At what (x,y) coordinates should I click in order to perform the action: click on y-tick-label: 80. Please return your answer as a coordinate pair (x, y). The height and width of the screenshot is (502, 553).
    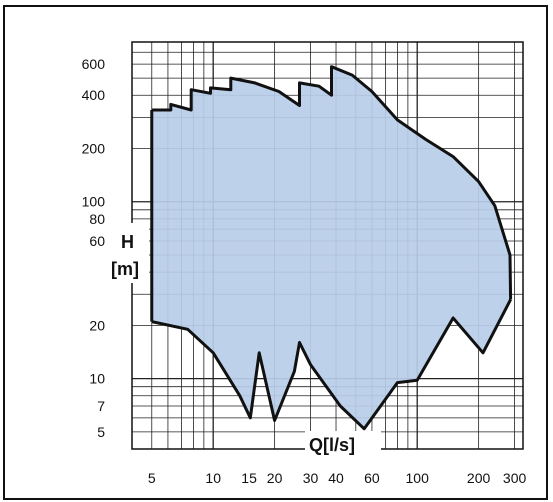
    Looking at the image, I should click on (97, 219).